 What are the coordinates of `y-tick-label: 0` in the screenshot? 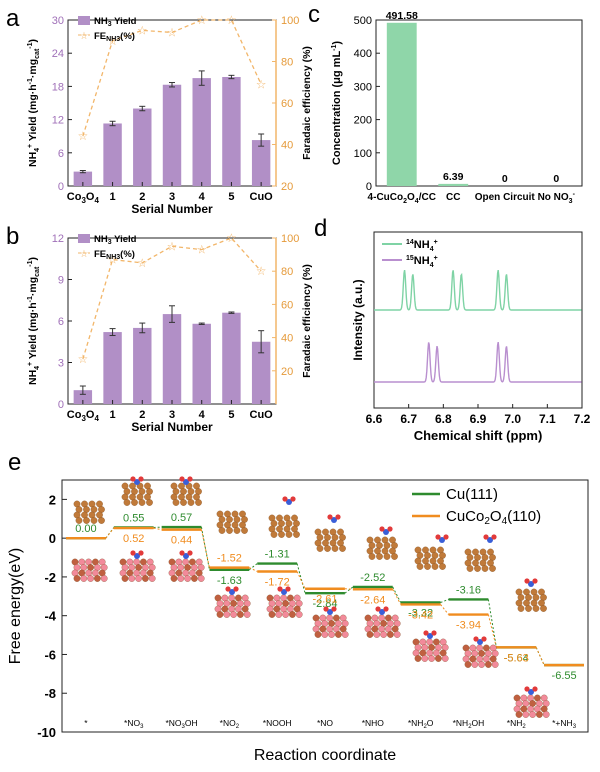 It's located at (369, 187).